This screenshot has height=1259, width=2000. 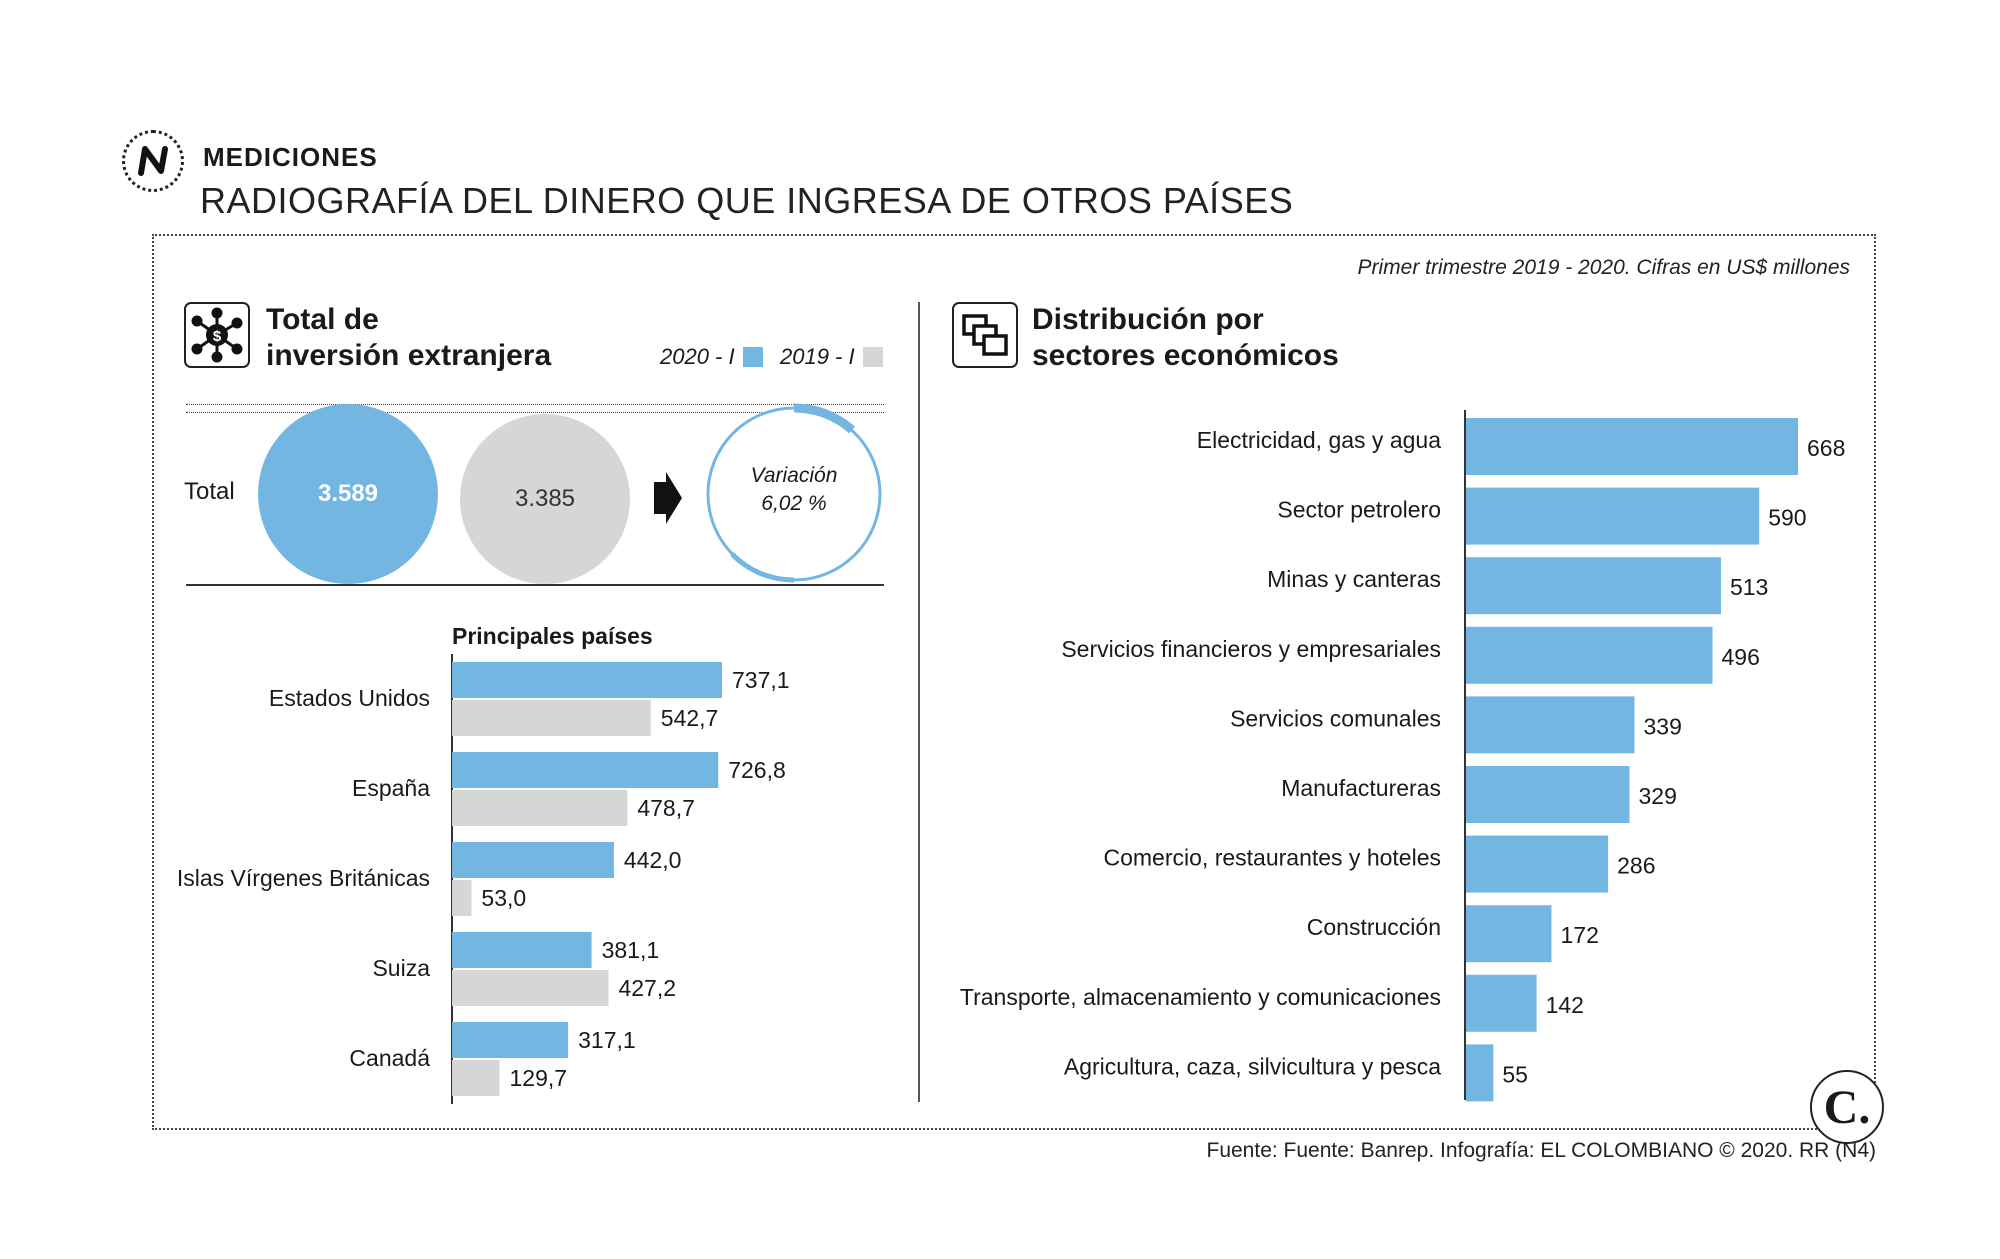 I want to click on investment-network-icon: $, so click(x=217, y=335).